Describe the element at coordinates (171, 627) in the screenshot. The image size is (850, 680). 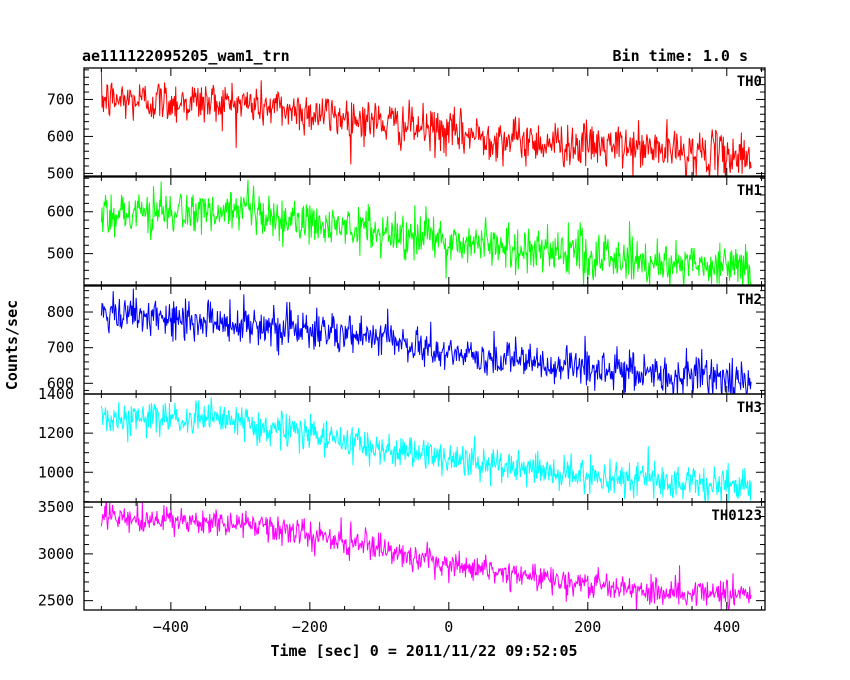
I see `x-tick-label: −400` at that location.